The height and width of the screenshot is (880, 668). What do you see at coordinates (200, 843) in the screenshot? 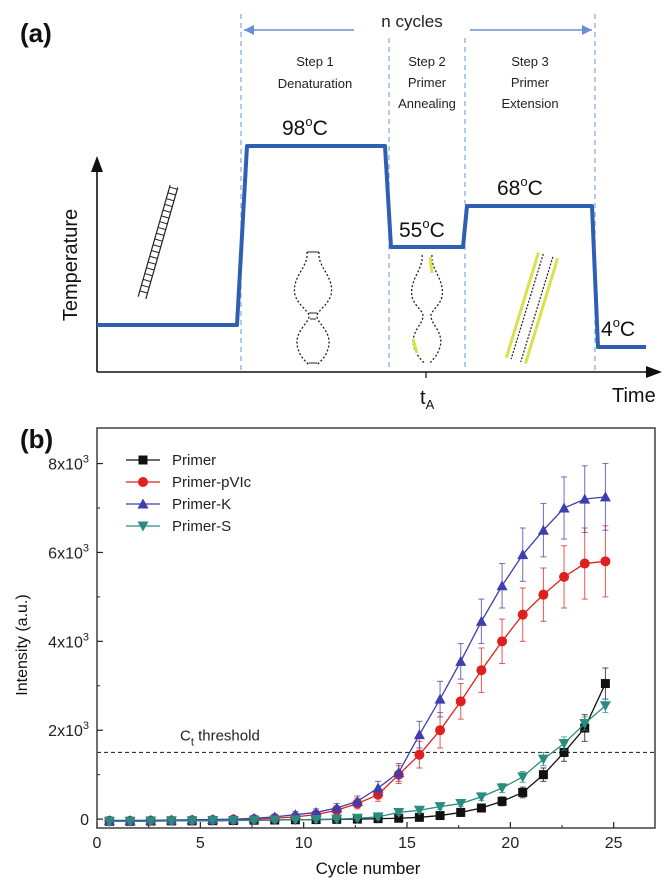
I see `x-tick-label: 5` at bounding box center [200, 843].